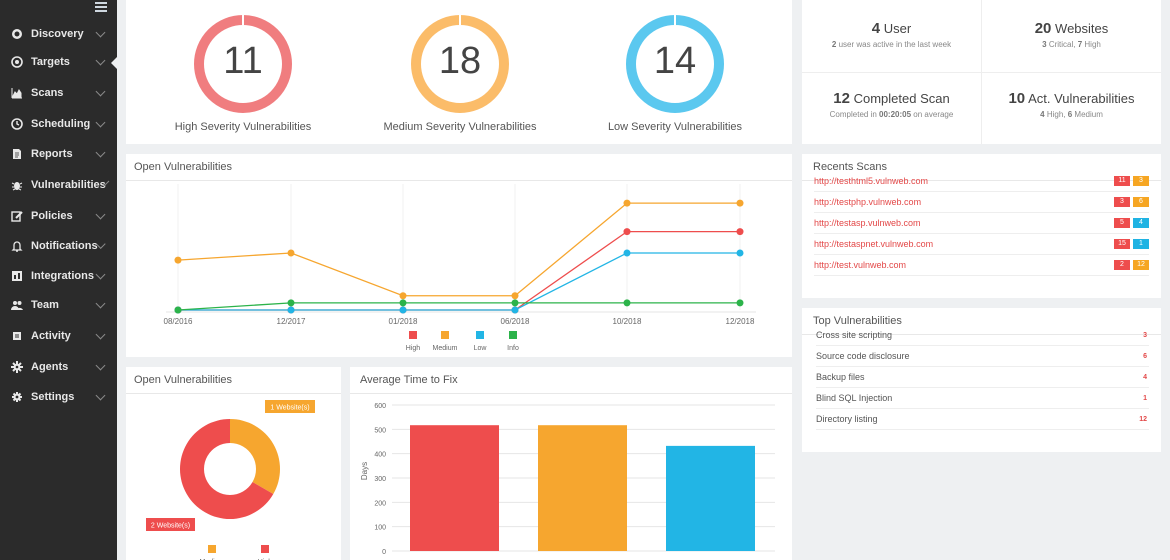 The height and width of the screenshot is (560, 1170). I want to click on sidebar-item-label: Settings, so click(53, 397).